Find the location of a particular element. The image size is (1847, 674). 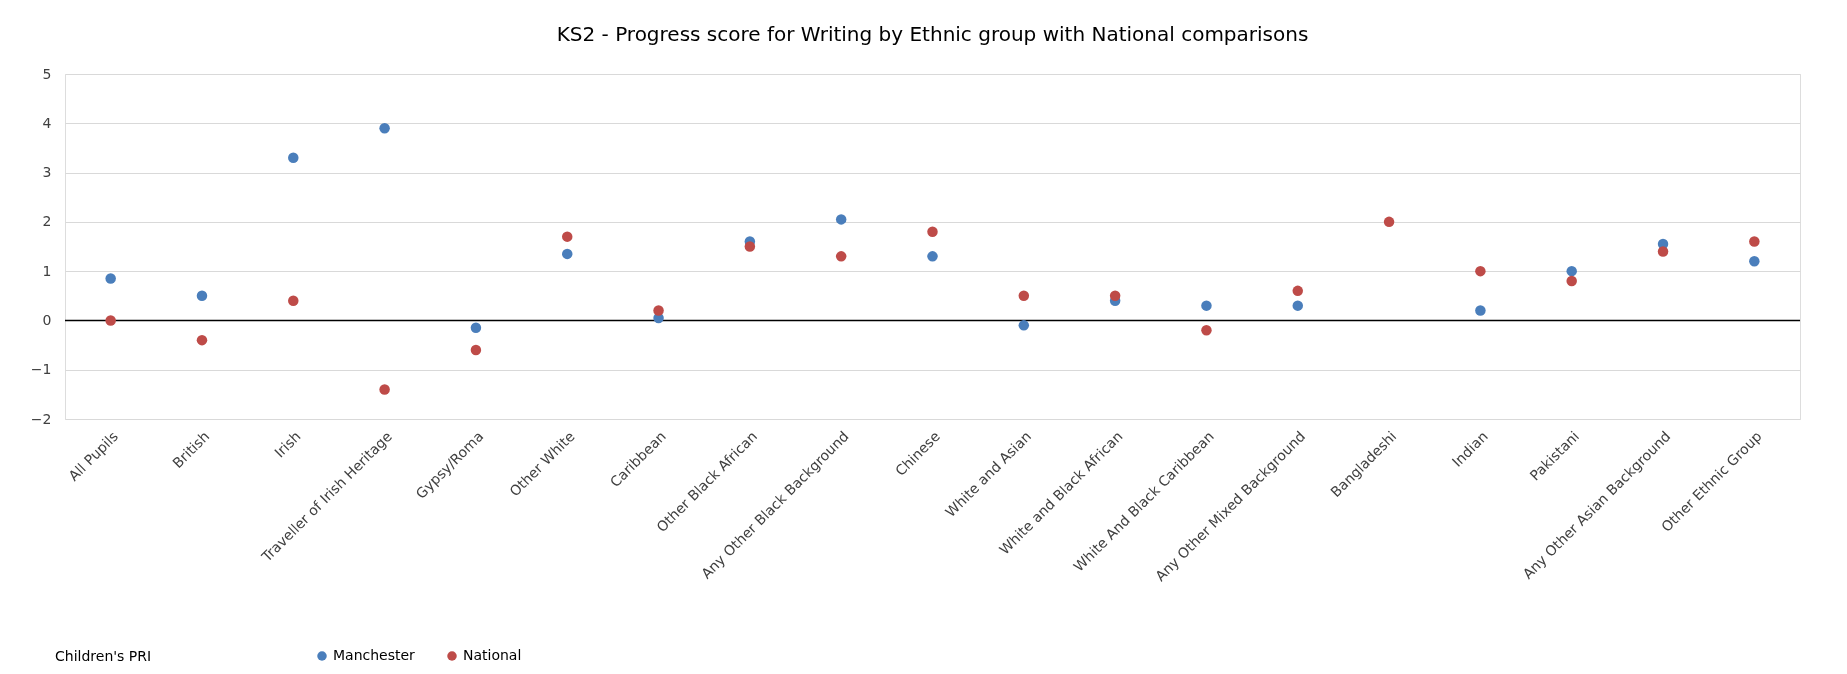

y-tick-label: 1 is located at coordinates (47, 270).